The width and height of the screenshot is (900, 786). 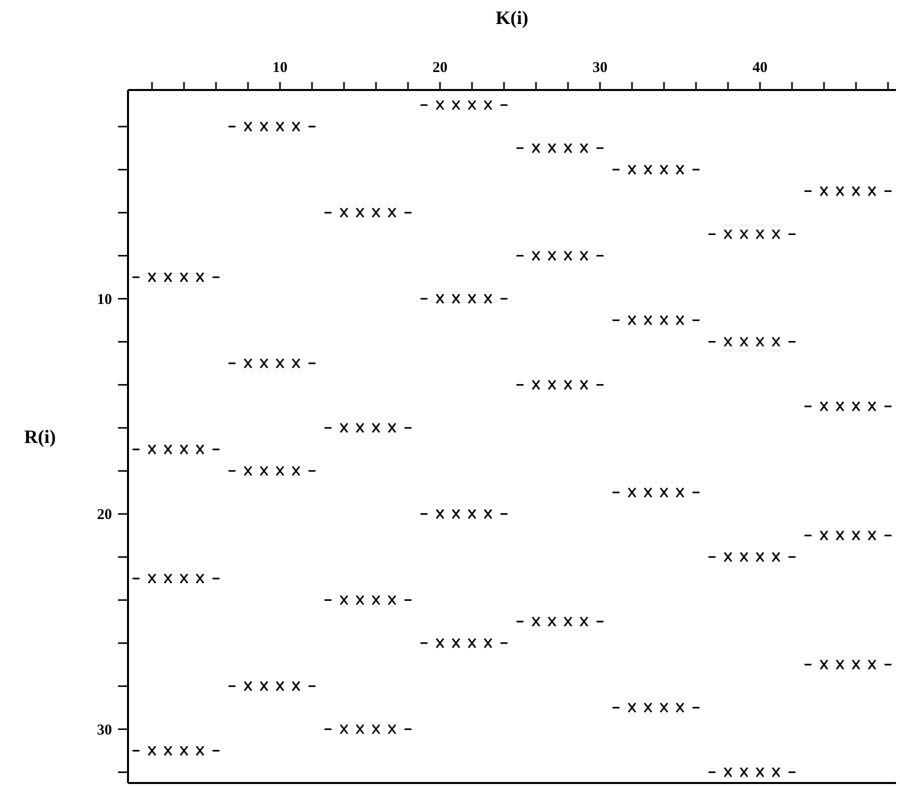 What do you see at coordinates (104, 515) in the screenshot?
I see `y-tick-label: 20` at bounding box center [104, 515].